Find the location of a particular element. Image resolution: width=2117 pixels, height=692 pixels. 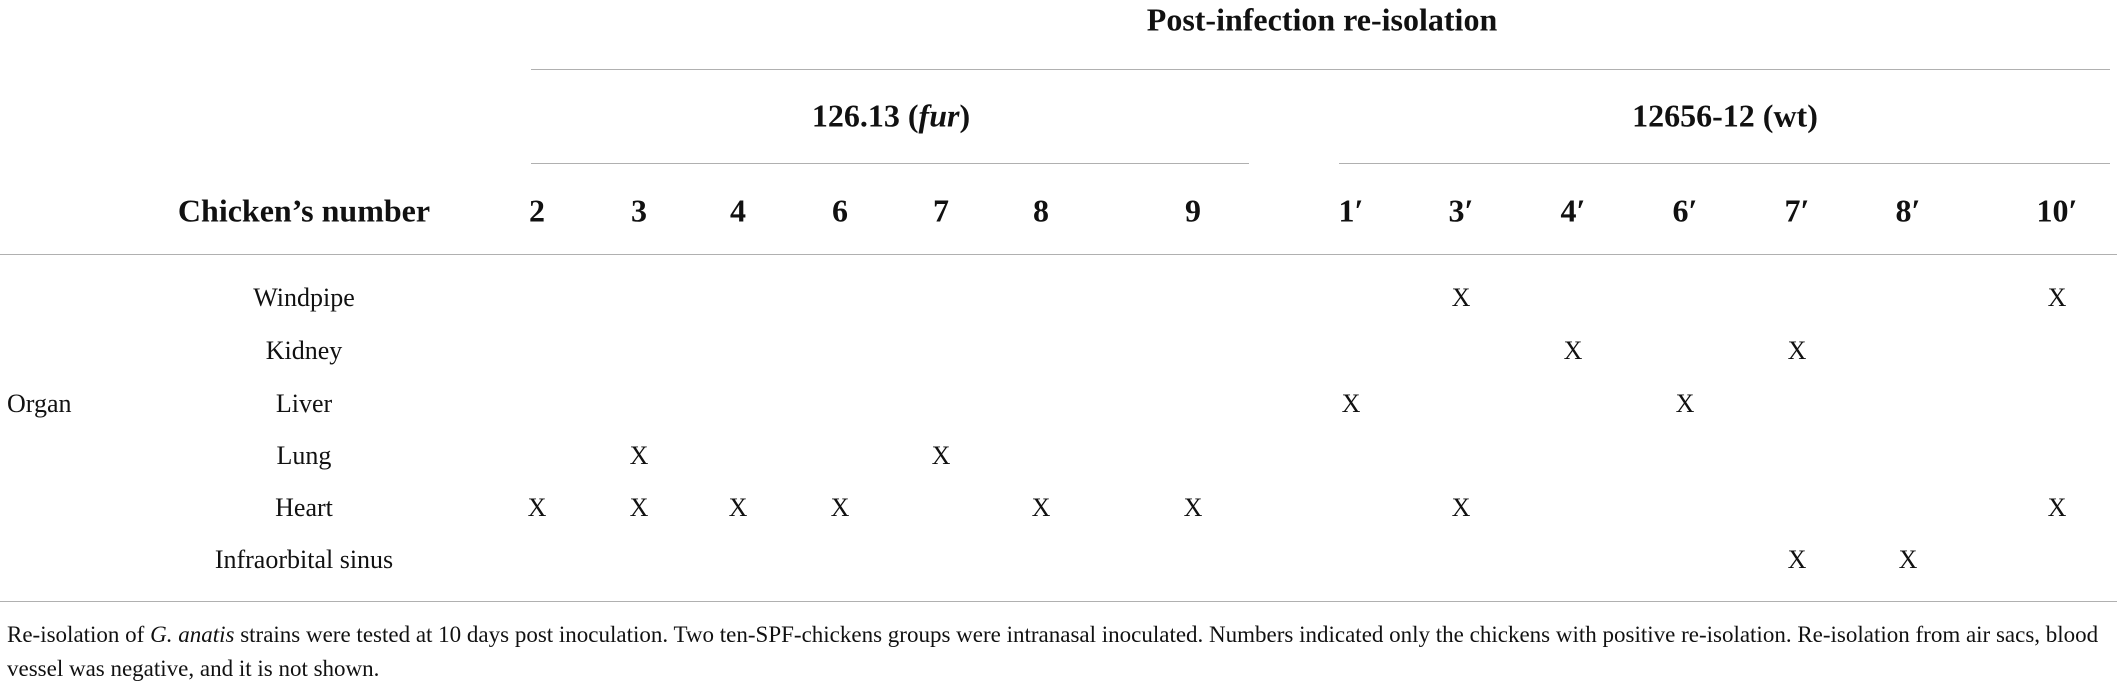

row-label: Liver is located at coordinates (304, 403).